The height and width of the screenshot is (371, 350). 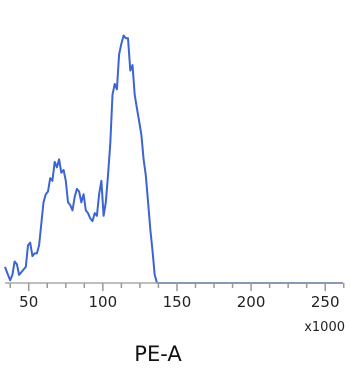 I want to click on x-tick-label: 100, so click(x=103, y=302).